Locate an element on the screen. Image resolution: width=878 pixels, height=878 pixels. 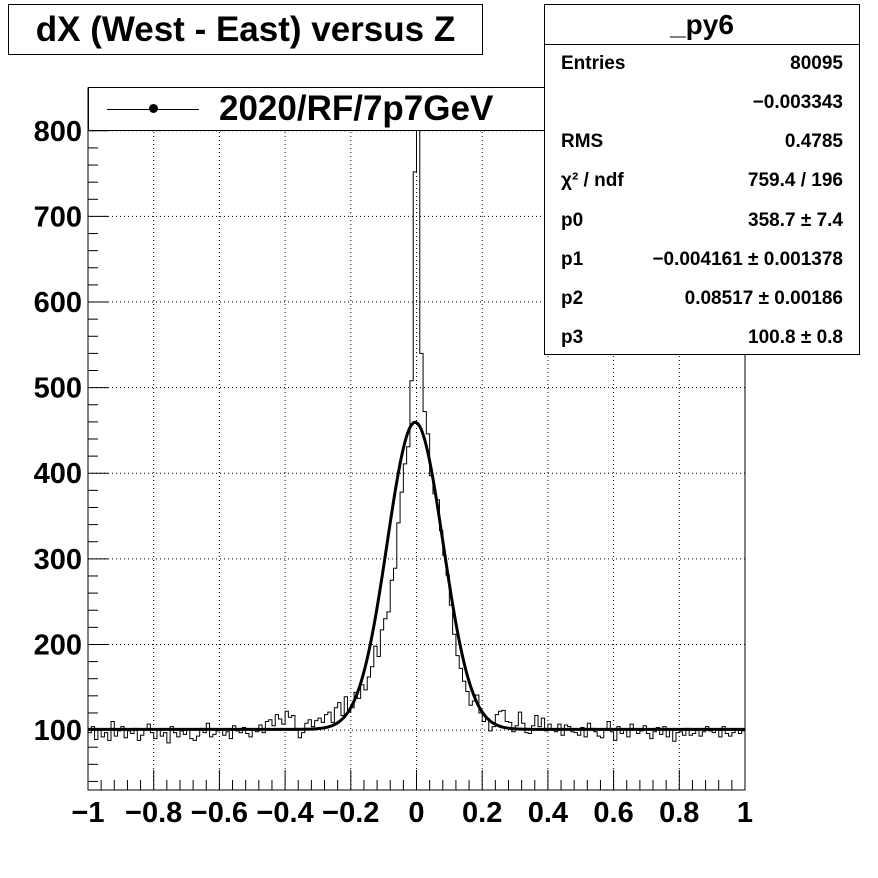
stat-row-mean: −0.003343 is located at coordinates (702, 103).